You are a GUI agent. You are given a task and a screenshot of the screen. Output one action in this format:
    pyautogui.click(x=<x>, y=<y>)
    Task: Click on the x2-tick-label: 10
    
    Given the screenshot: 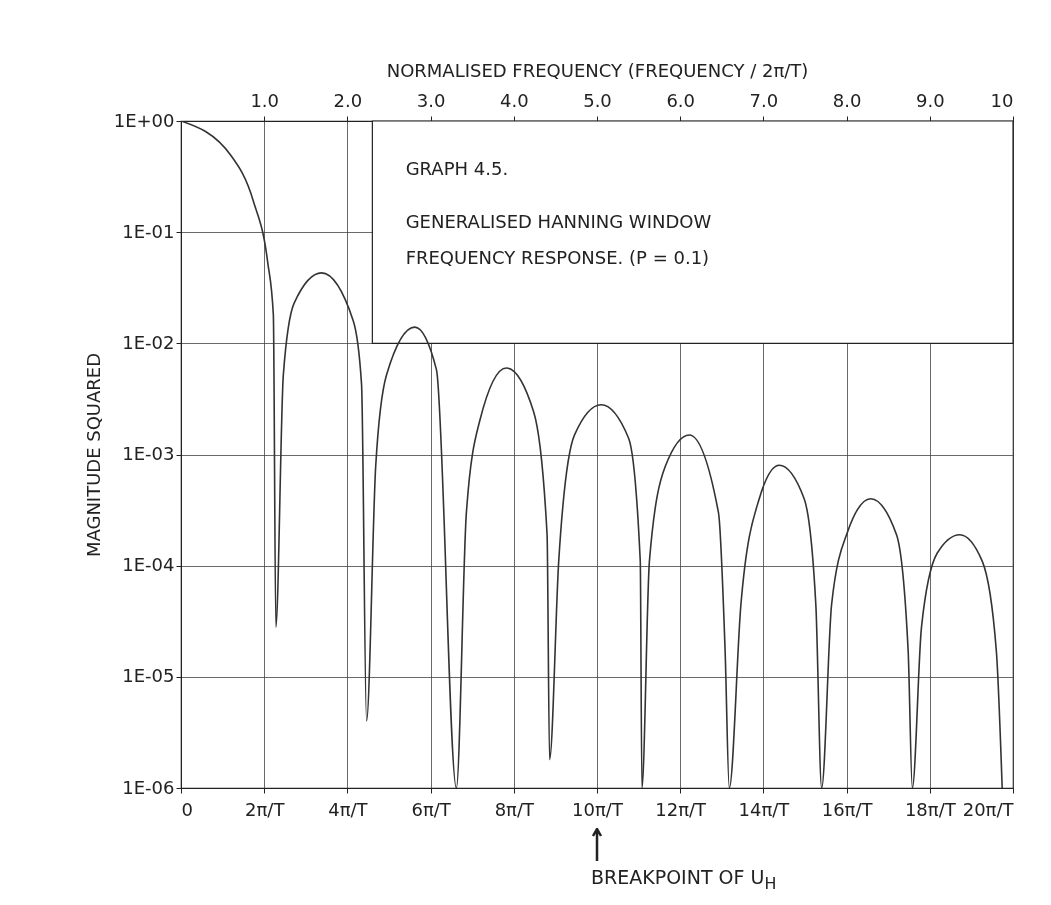 What is the action you would take?
    pyautogui.click(x=1002, y=100)
    